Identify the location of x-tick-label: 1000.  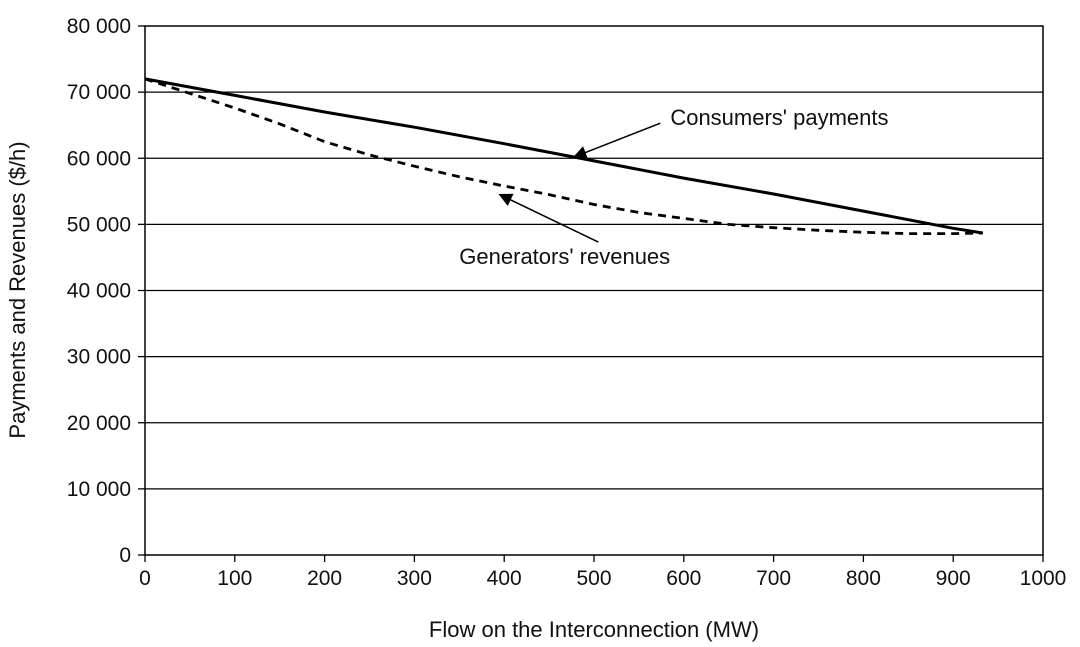
(1043, 578).